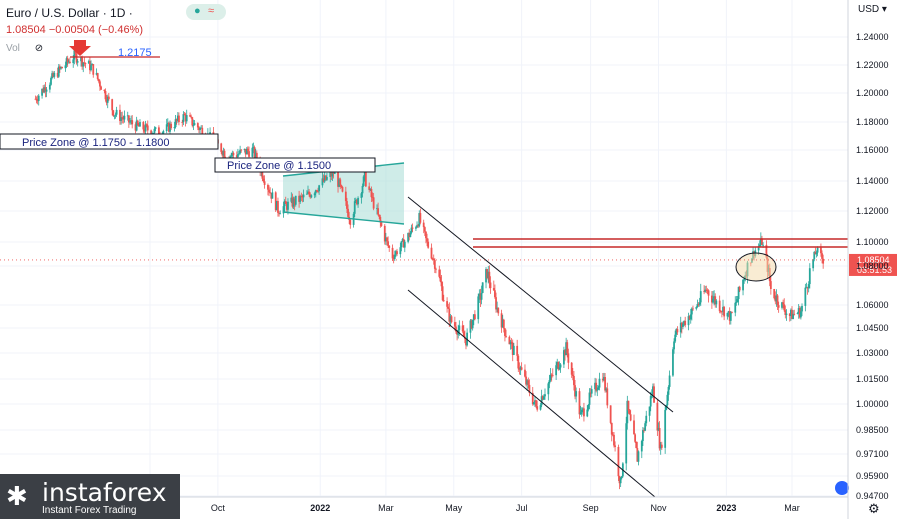 Image resolution: width=900 pixels, height=519 pixels. What do you see at coordinates (206, 12) in the screenshot?
I see `quick-actions: ● ≈` at bounding box center [206, 12].